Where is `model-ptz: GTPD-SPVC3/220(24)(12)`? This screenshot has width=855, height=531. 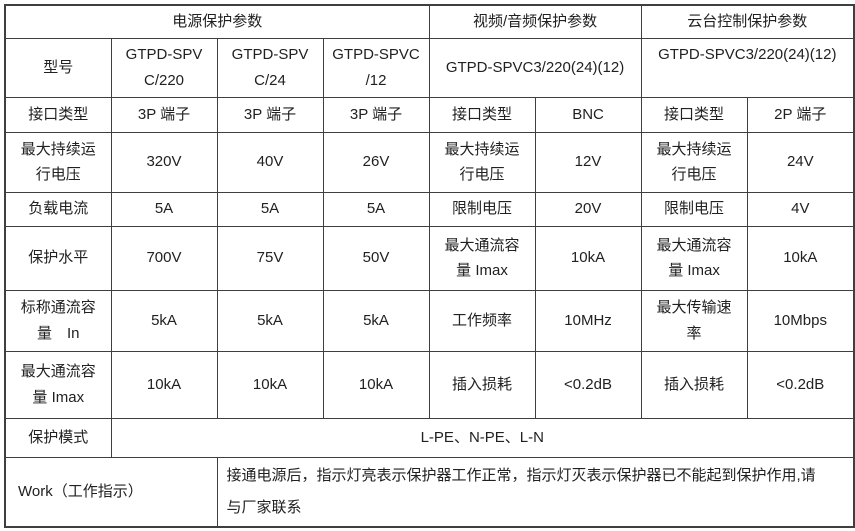 model-ptz: GTPD-SPVC3/220(24)(12) is located at coordinates (747, 67).